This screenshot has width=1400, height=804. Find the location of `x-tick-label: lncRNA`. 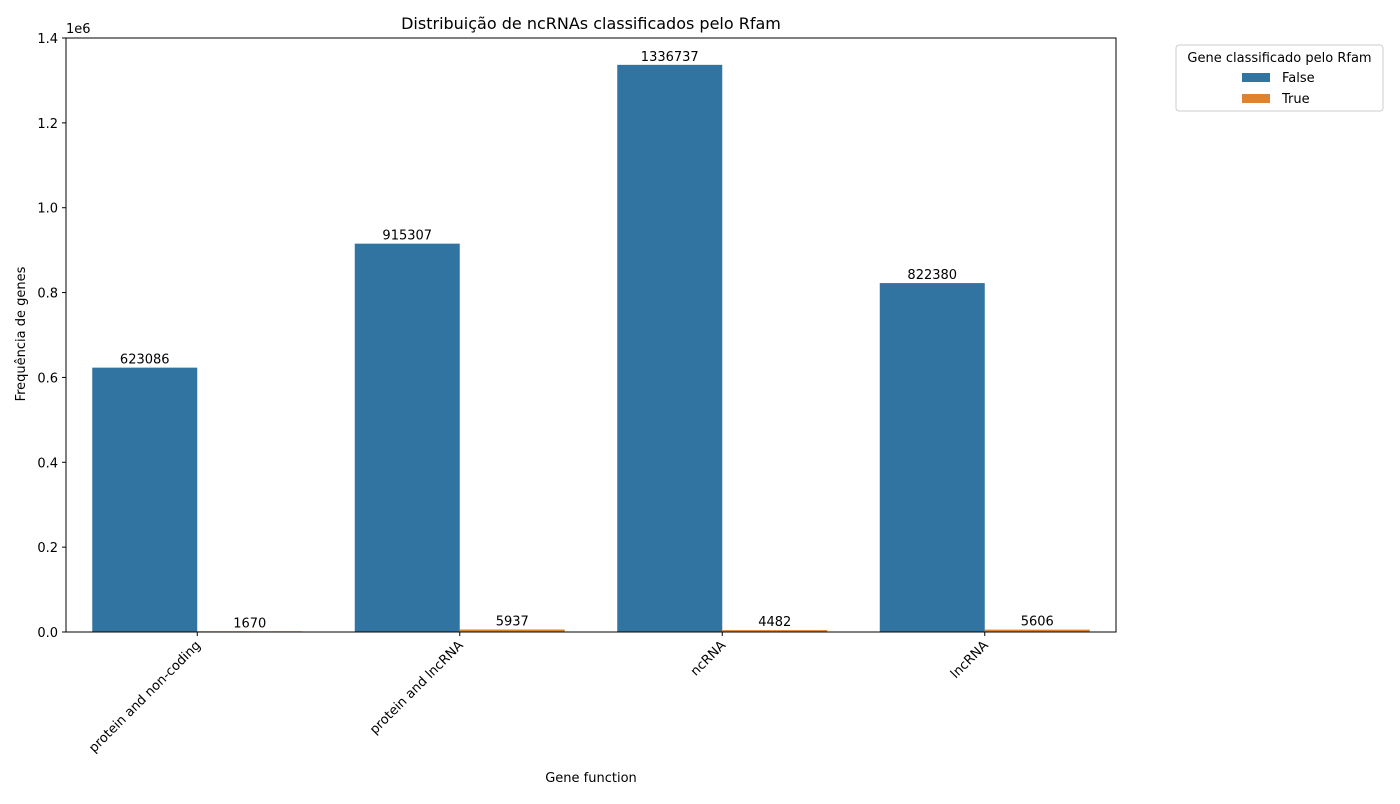

x-tick-label: lncRNA is located at coordinates (970, 660).